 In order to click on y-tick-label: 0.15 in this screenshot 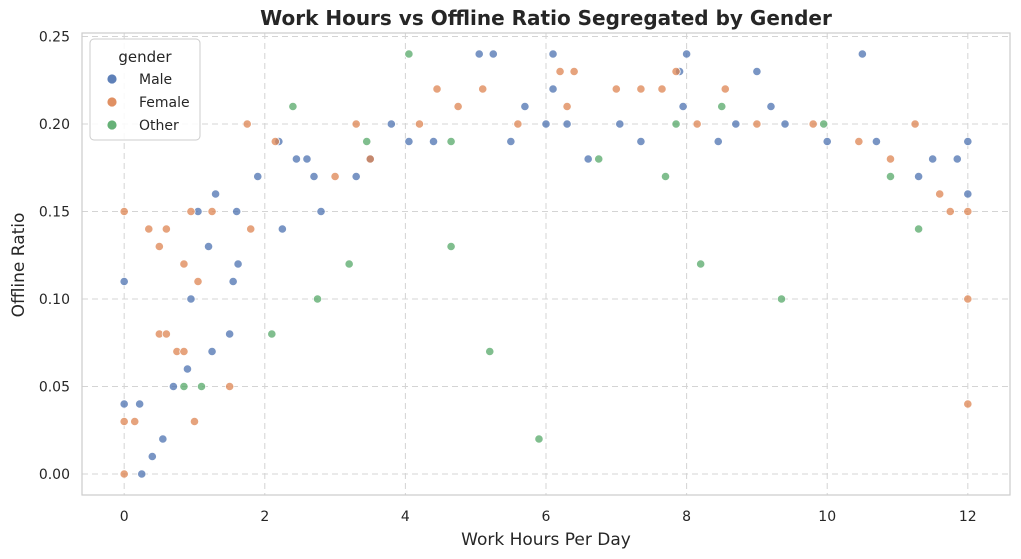, I will do `click(54, 213)`.